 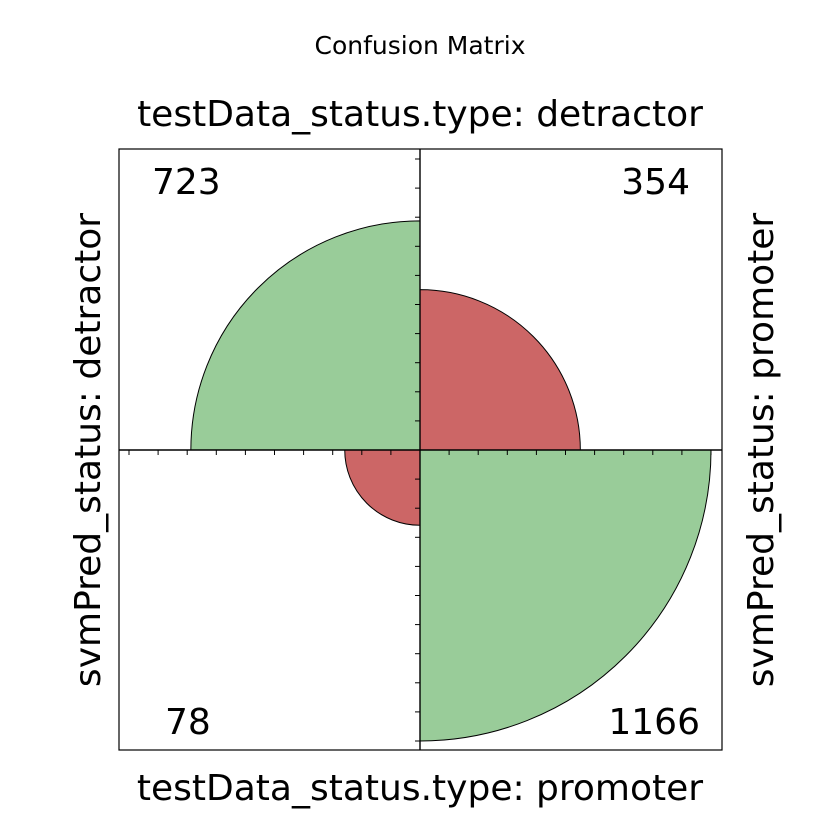 What do you see at coordinates (188, 722) in the screenshot?
I see `cell-value-bottom-left: 78` at bounding box center [188, 722].